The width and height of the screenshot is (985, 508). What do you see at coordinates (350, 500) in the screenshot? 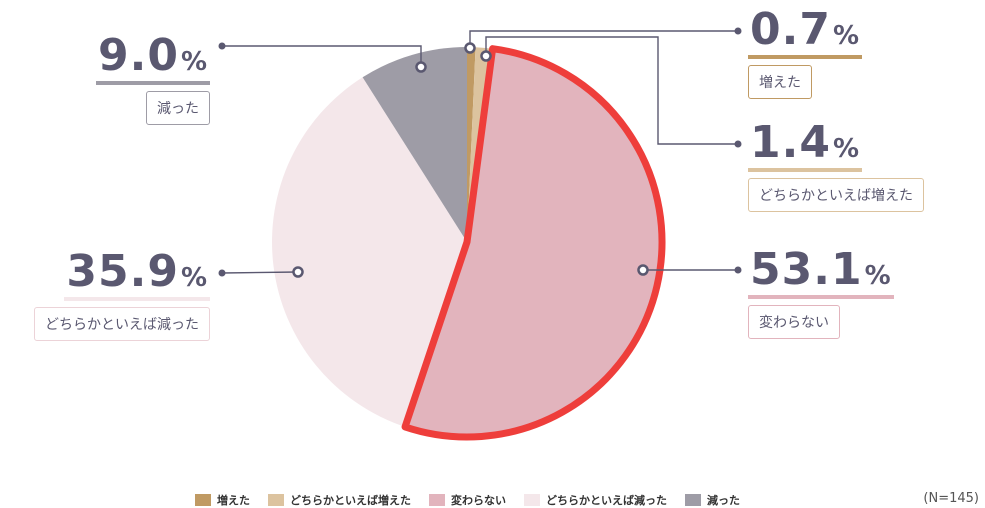
I see `legend-label: どちらかといえば増えた` at bounding box center [350, 500].